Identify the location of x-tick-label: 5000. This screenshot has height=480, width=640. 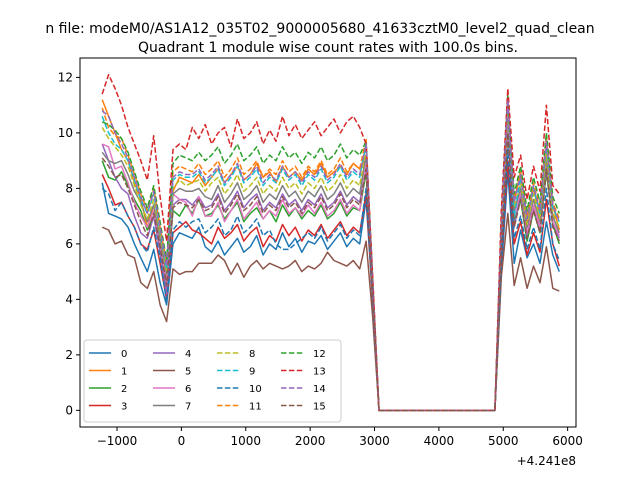
(503, 441).